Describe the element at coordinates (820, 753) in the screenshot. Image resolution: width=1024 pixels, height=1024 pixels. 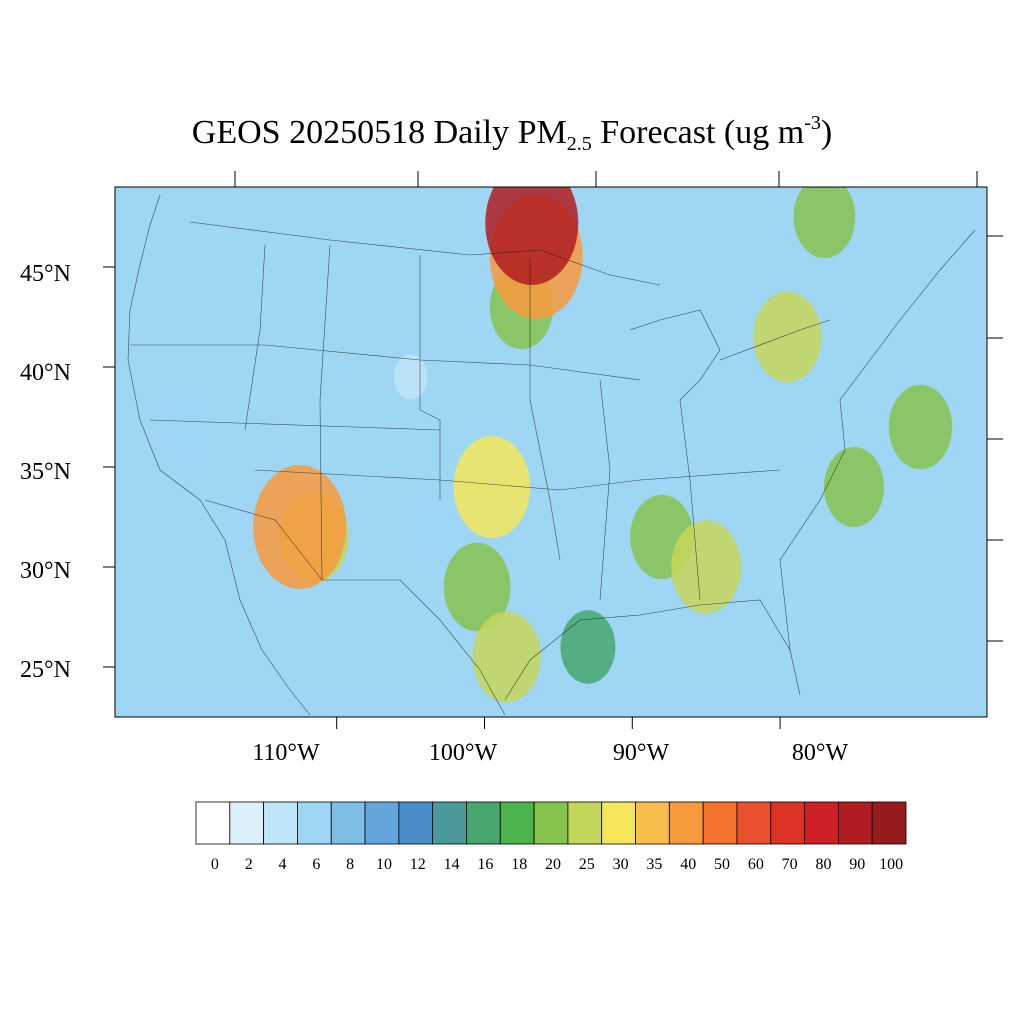
I see `lon-label-80w: 80°W` at that location.